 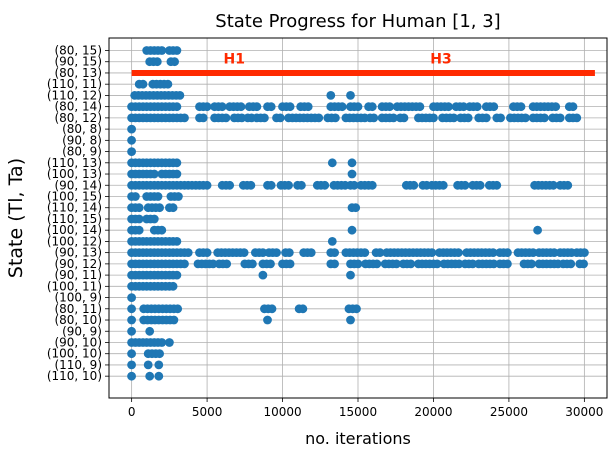 What do you see at coordinates (207, 412) in the screenshot?
I see `x-tick-label: 5000` at bounding box center [207, 412].